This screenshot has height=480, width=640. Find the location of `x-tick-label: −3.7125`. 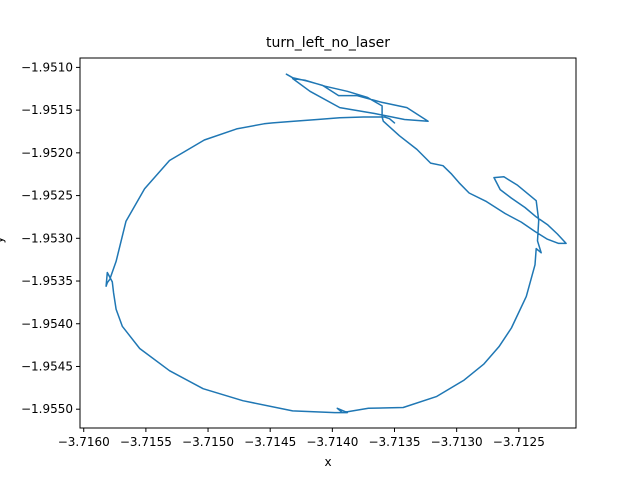

x-tick-label: −3.7125 is located at coordinates (519, 442).